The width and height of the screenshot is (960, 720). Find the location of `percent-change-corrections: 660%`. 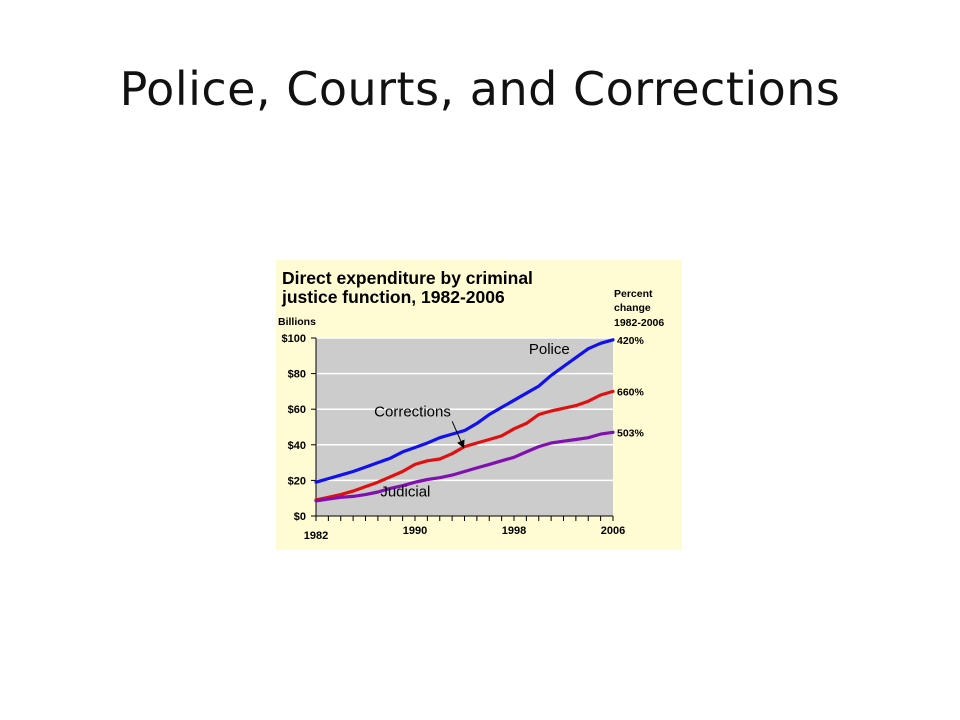

percent-change-corrections: 660% is located at coordinates (631, 392).